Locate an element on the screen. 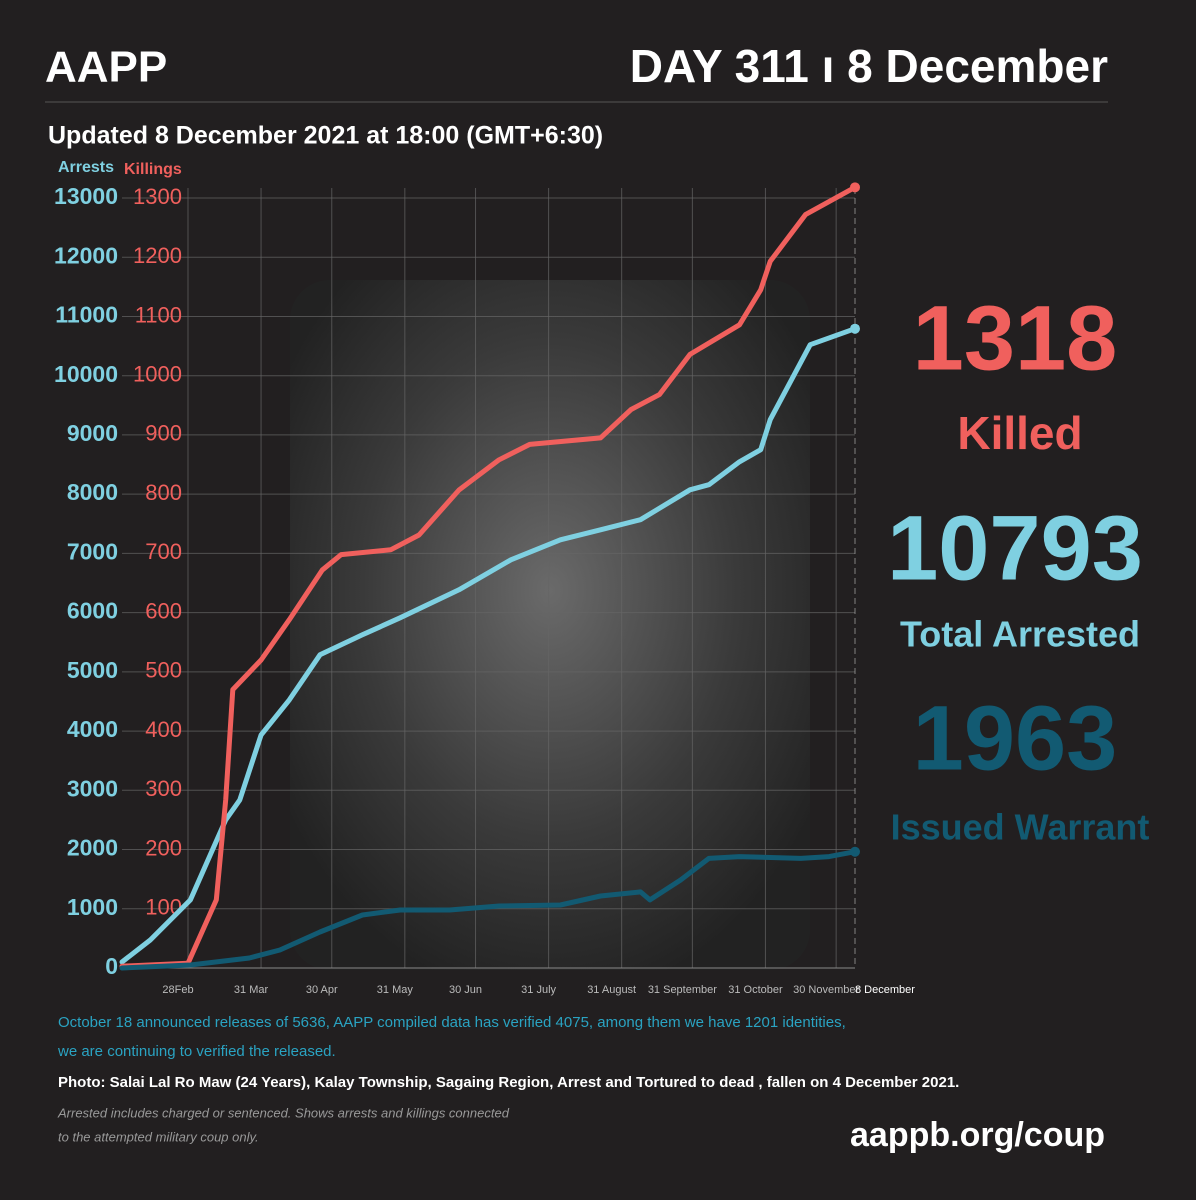  y2-tick-label: 700 is located at coordinates (163, 551).